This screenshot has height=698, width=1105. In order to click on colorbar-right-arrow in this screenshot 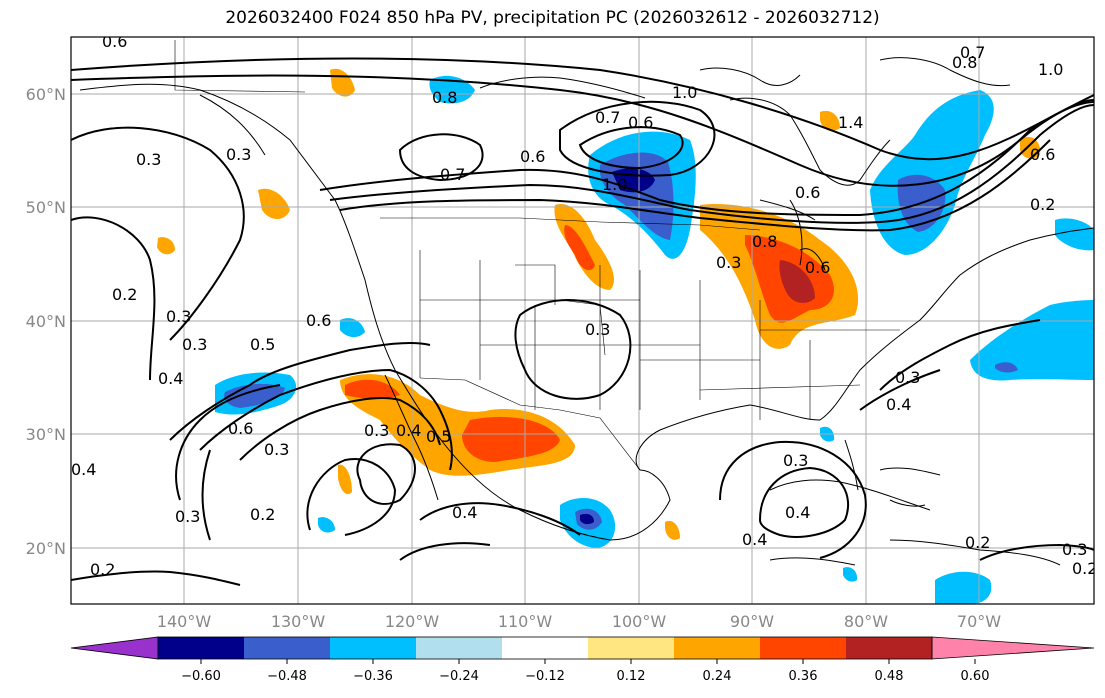, I will do `click(1013, 648)`.